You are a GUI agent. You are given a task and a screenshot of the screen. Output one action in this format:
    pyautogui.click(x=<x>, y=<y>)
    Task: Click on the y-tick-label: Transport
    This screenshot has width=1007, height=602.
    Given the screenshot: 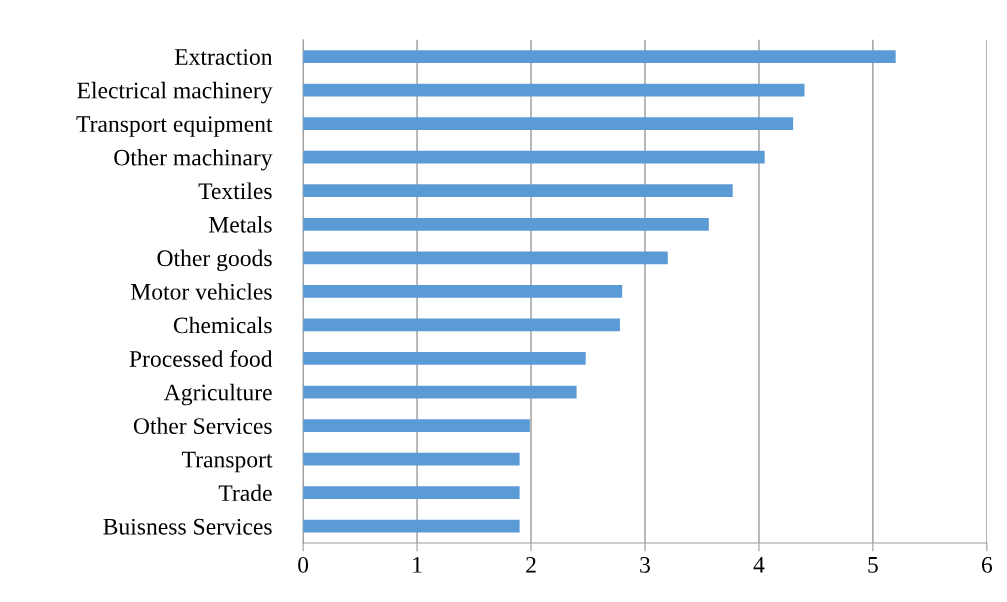 What is the action you would take?
    pyautogui.click(x=227, y=462)
    